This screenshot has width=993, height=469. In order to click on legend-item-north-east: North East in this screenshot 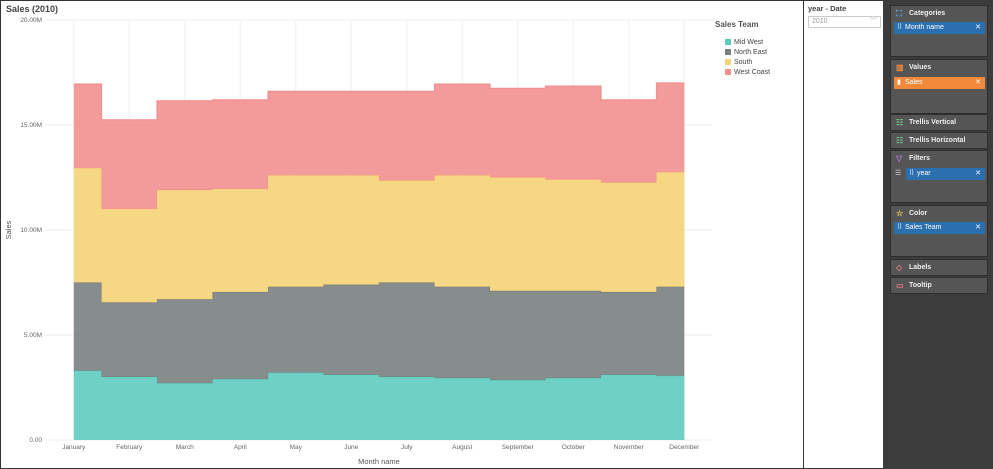, I will do `click(747, 52)`.